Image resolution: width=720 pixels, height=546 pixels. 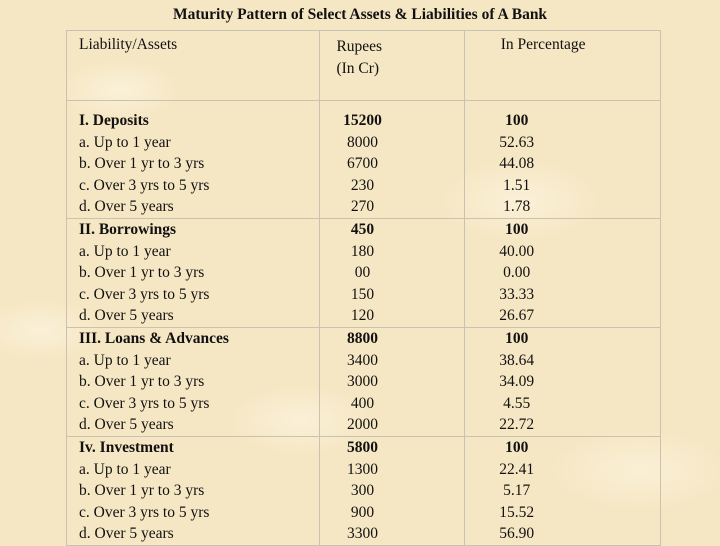 I want to click on row-rupees: 6700, so click(x=362, y=164).